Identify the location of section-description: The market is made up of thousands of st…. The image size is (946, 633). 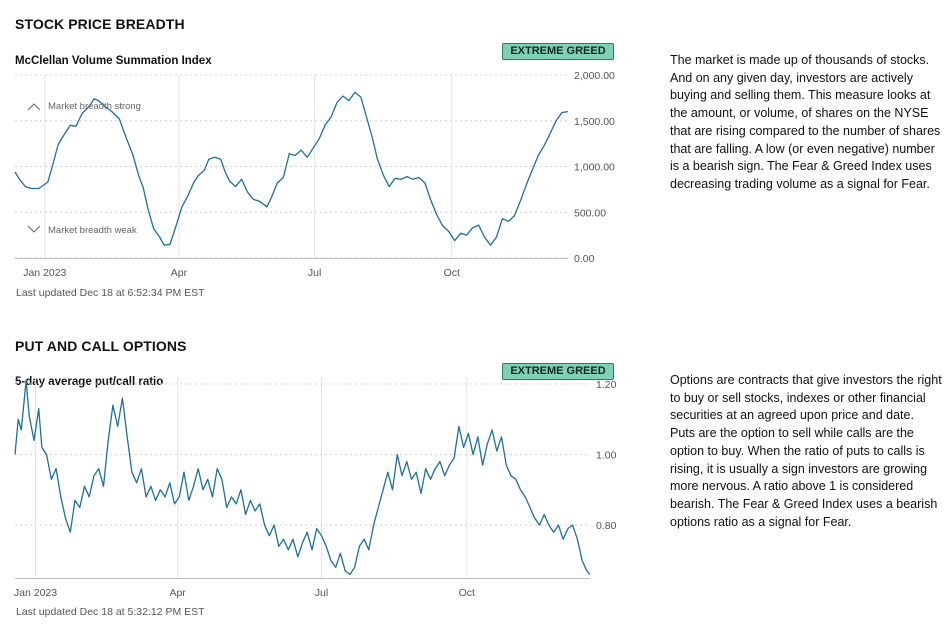
(805, 122).